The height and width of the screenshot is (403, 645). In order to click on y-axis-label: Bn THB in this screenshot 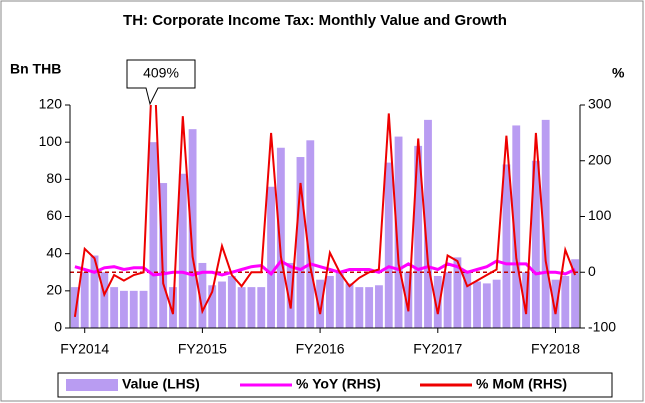, I will do `click(35, 69)`.